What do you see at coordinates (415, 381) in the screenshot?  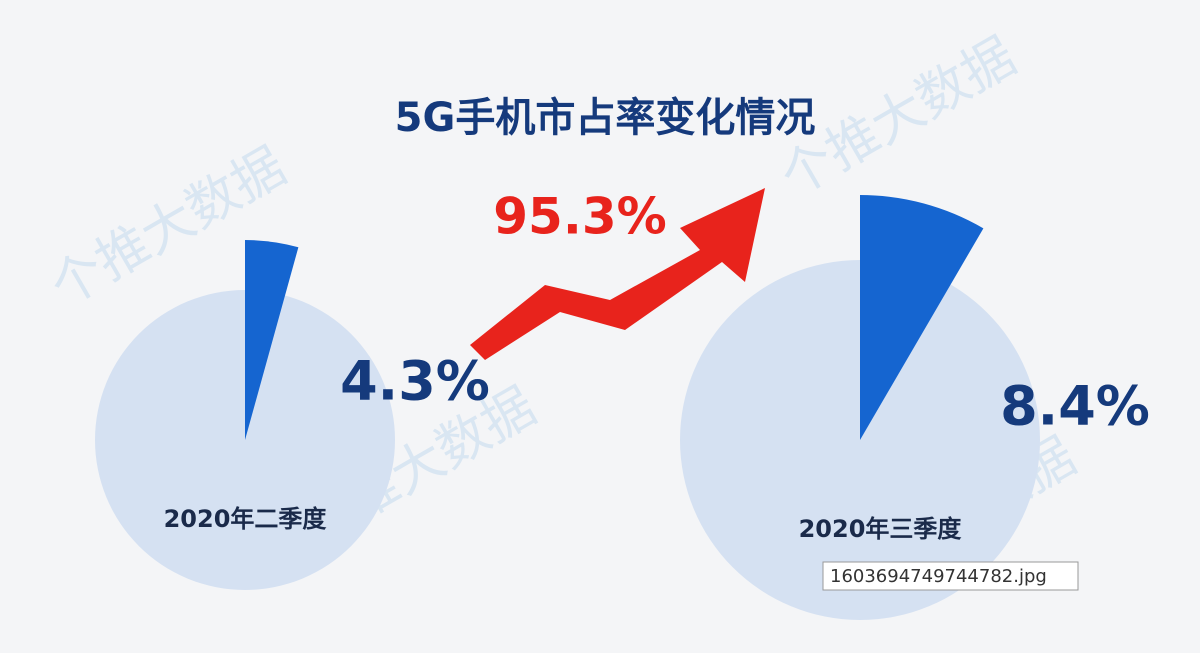 I see `value-label: 4.3%` at bounding box center [415, 381].